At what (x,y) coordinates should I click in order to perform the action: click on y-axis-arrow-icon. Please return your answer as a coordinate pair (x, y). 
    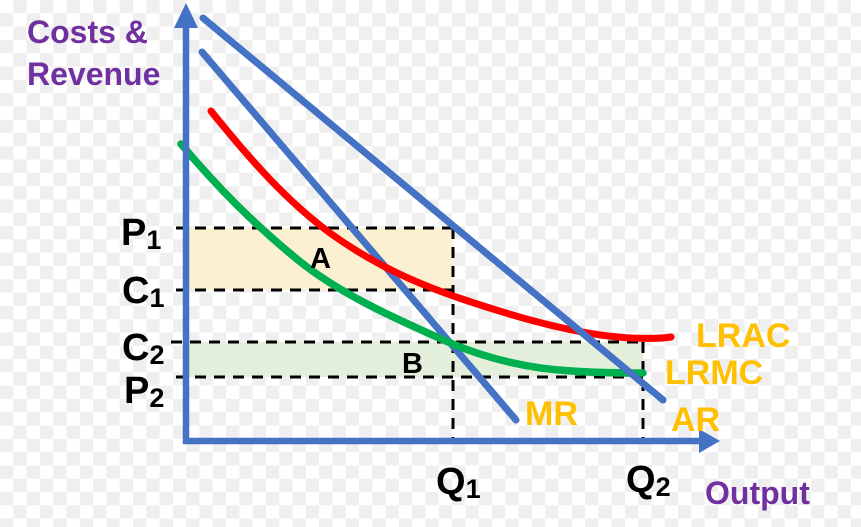
    Looking at the image, I should click on (186, 15).